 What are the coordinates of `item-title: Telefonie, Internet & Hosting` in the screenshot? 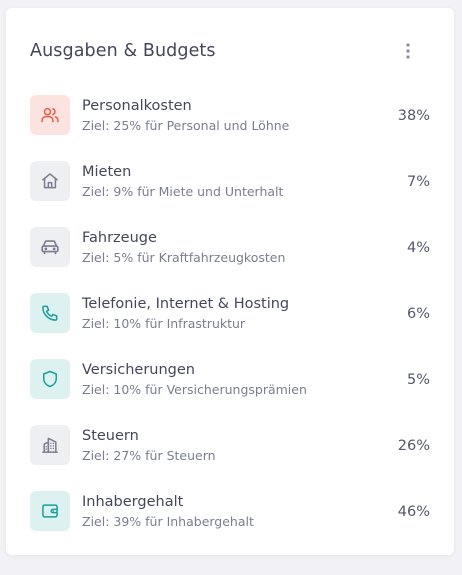 It's located at (186, 304).